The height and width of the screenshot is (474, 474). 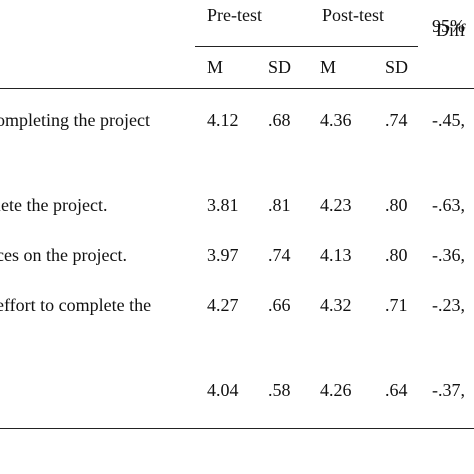 What do you see at coordinates (234, 15) in the screenshot?
I see `group-header: Pre-test` at bounding box center [234, 15].